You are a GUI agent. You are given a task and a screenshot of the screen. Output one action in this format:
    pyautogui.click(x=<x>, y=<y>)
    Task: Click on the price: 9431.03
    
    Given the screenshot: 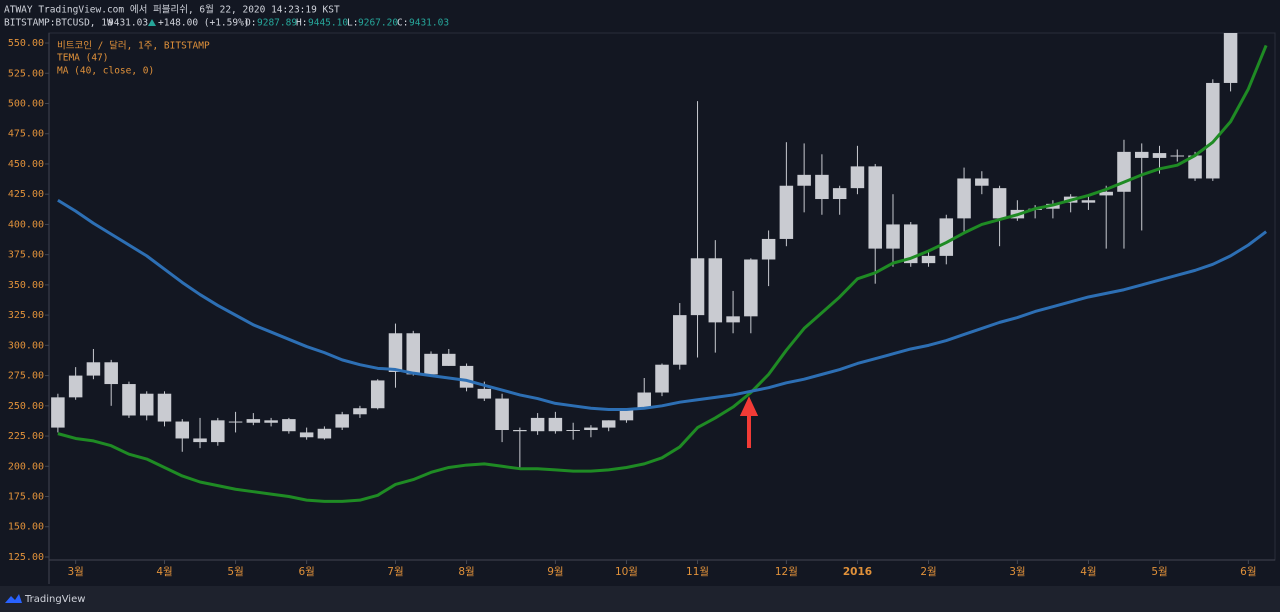 What is the action you would take?
    pyautogui.click(x=128, y=23)
    